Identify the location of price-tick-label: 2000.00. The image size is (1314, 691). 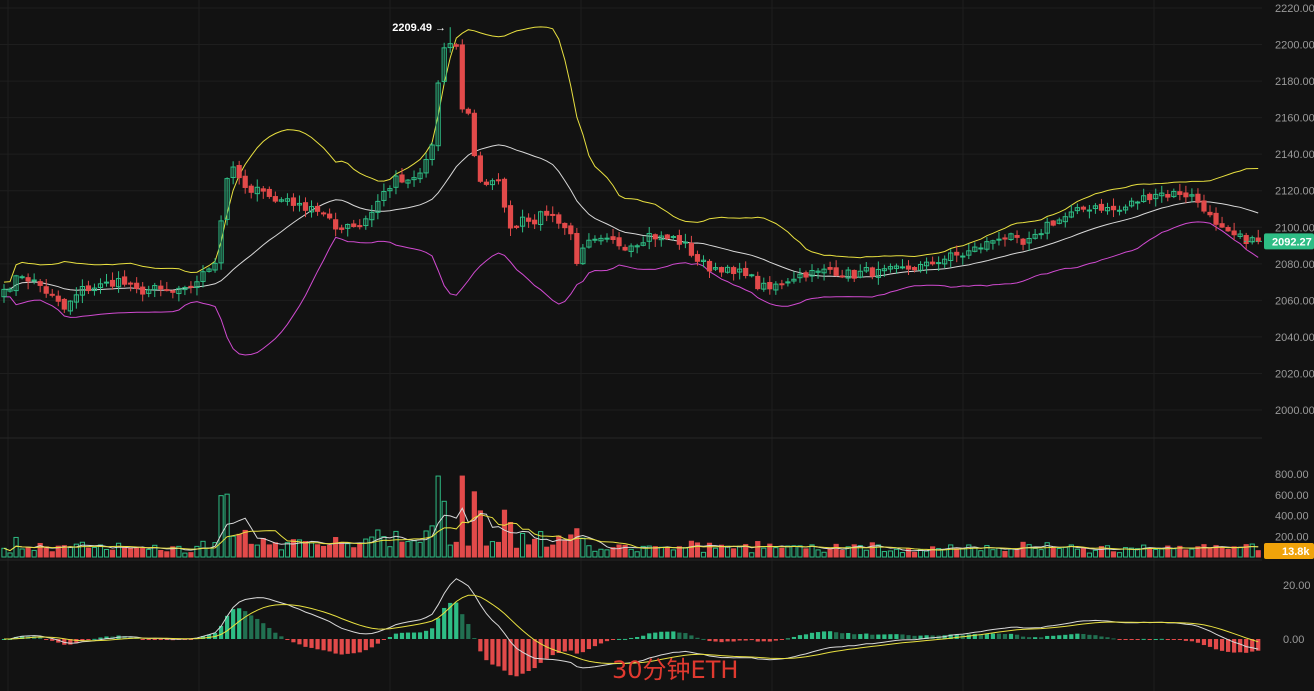
(1294, 411).